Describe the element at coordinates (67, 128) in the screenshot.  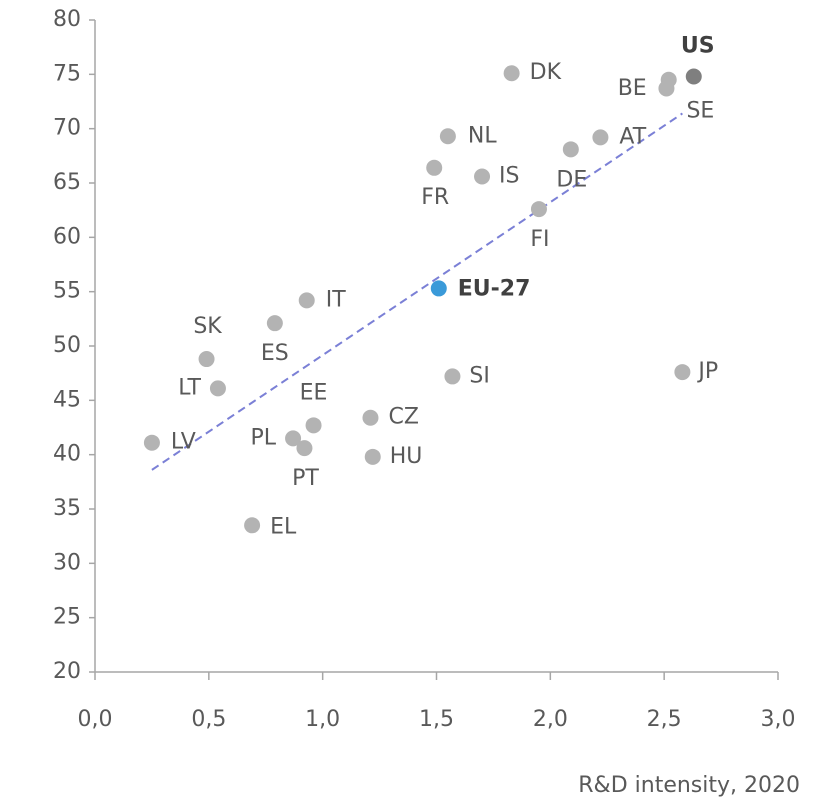
I see `y-tick-label: 70` at that location.